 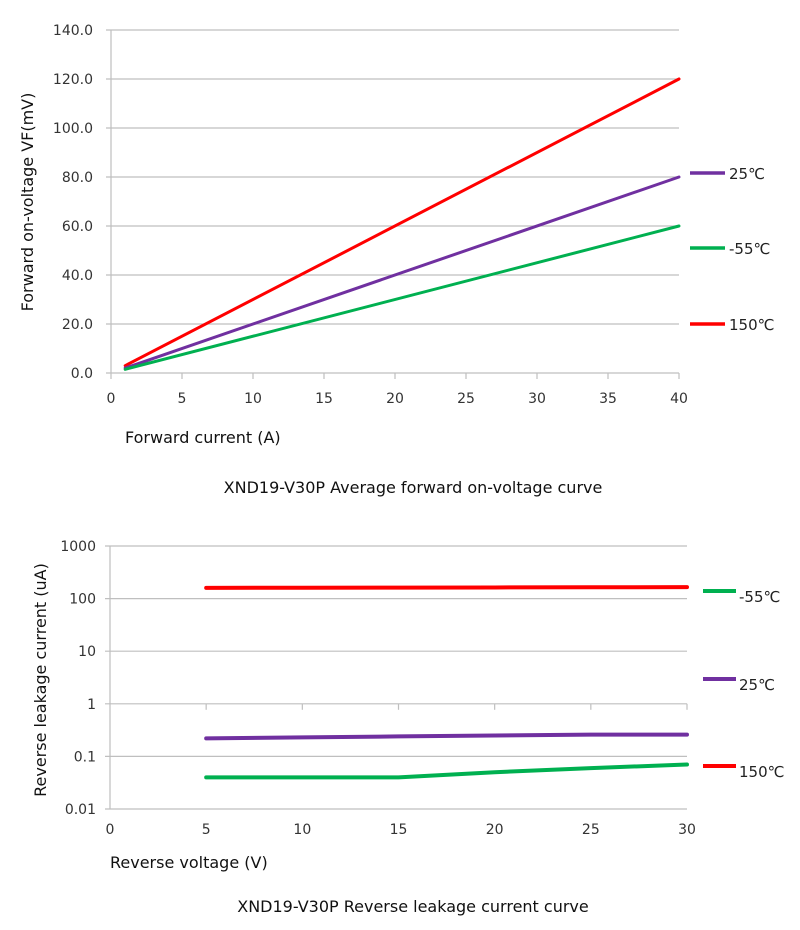 I want to click on y-tick-label: 100, so click(x=82, y=600).